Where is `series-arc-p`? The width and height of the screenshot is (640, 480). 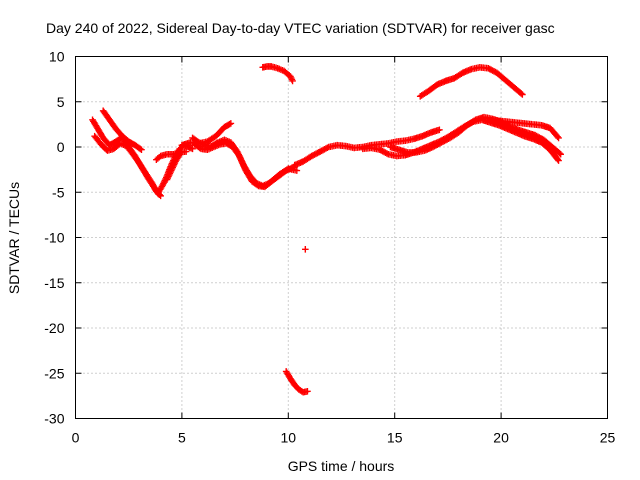
series-arc-p is located at coordinates (296, 382).